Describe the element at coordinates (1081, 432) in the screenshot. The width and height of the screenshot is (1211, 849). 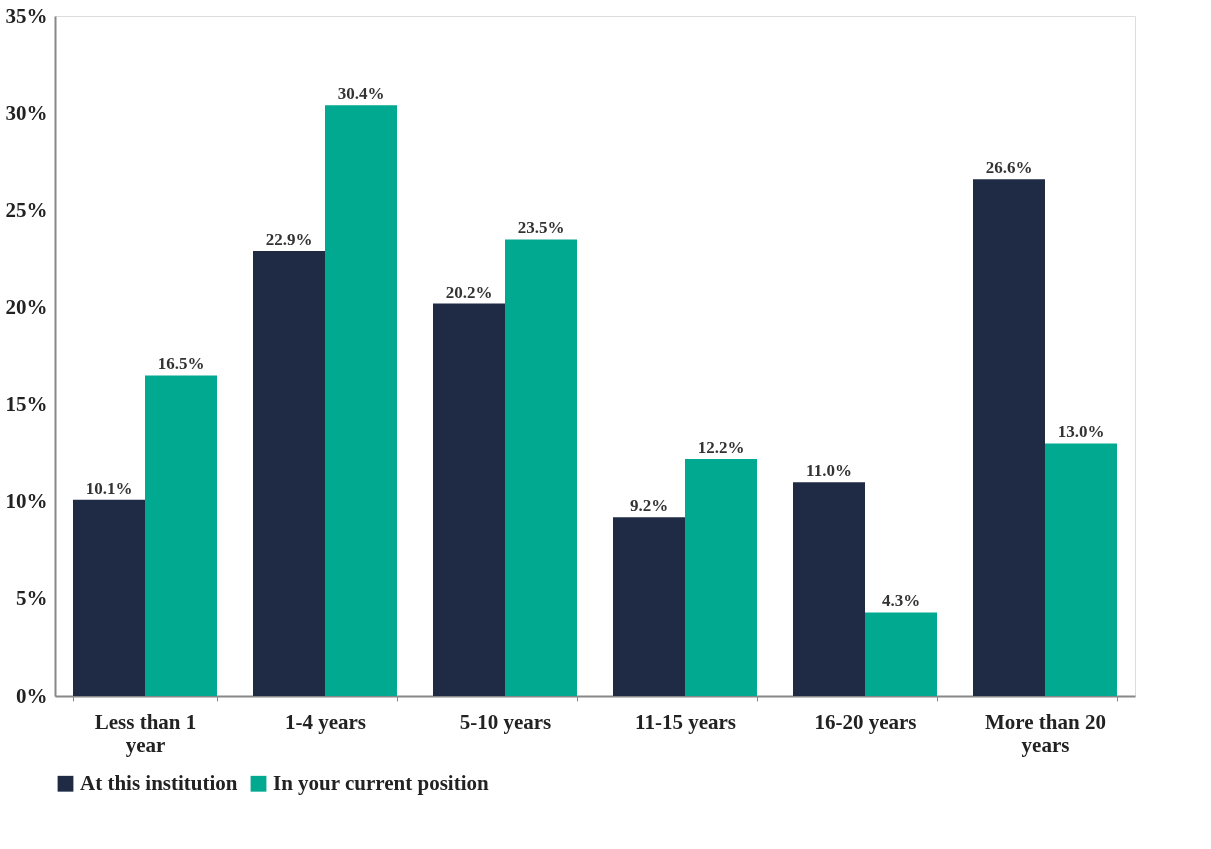
I see `data-label: 13.0%` at that location.